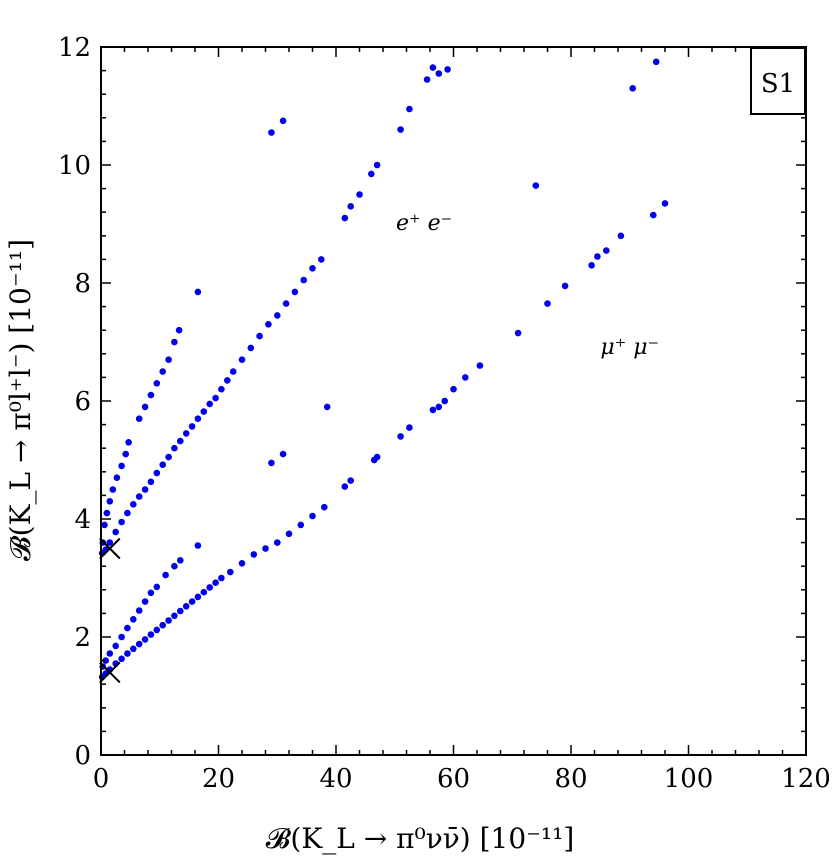  What do you see at coordinates (424, 223) in the screenshot?
I see `annotation-ee: e⁺ e⁻` at bounding box center [424, 223].